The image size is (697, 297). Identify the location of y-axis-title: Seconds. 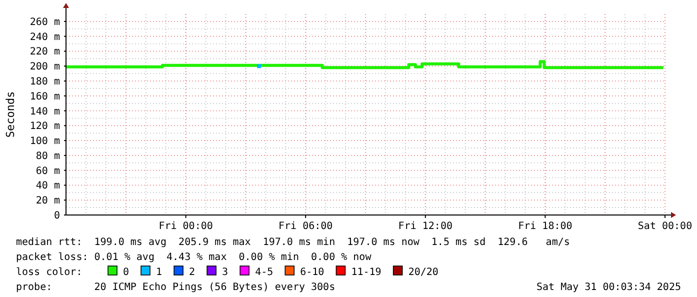
(10, 114).